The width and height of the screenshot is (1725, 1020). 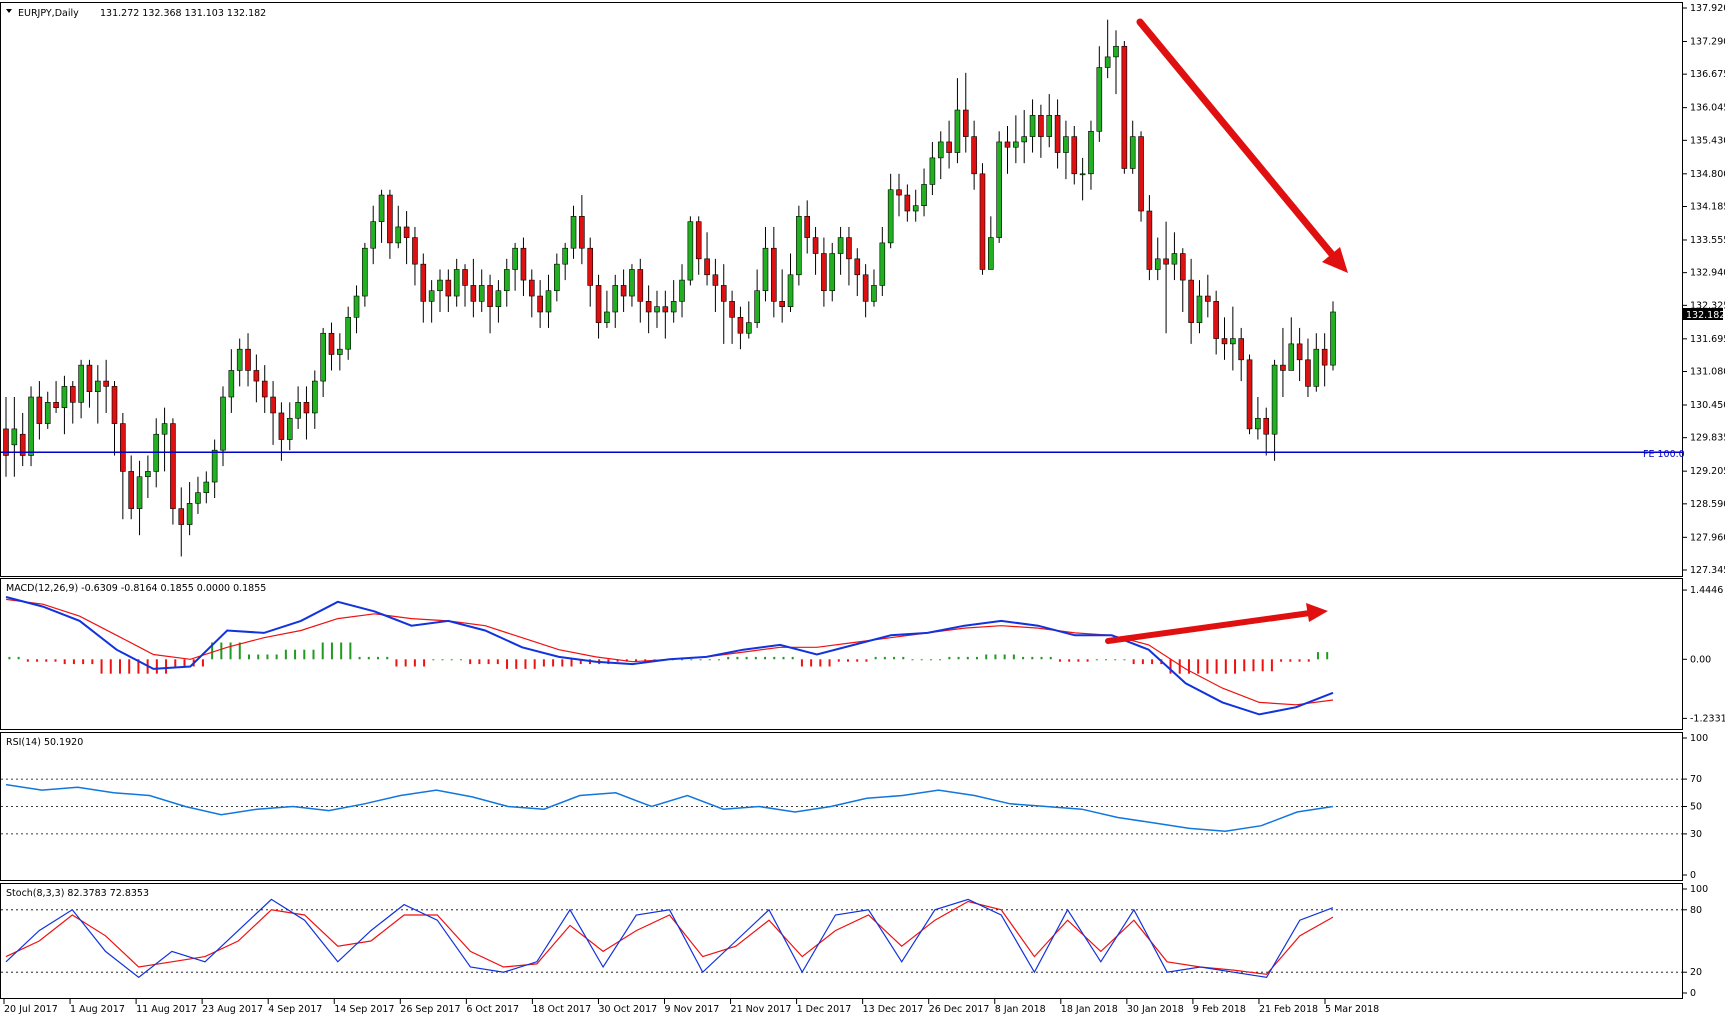 What do you see at coordinates (430, 1009) in the screenshot?
I see `date-tick-label: 26 Sep 2017` at bounding box center [430, 1009].